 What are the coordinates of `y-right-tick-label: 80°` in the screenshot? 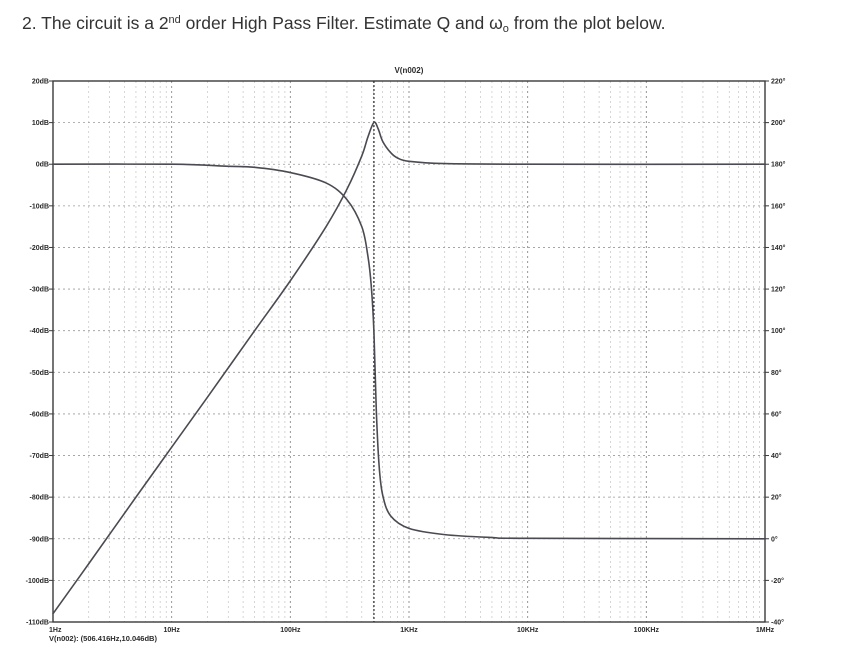 It's located at (776, 373).